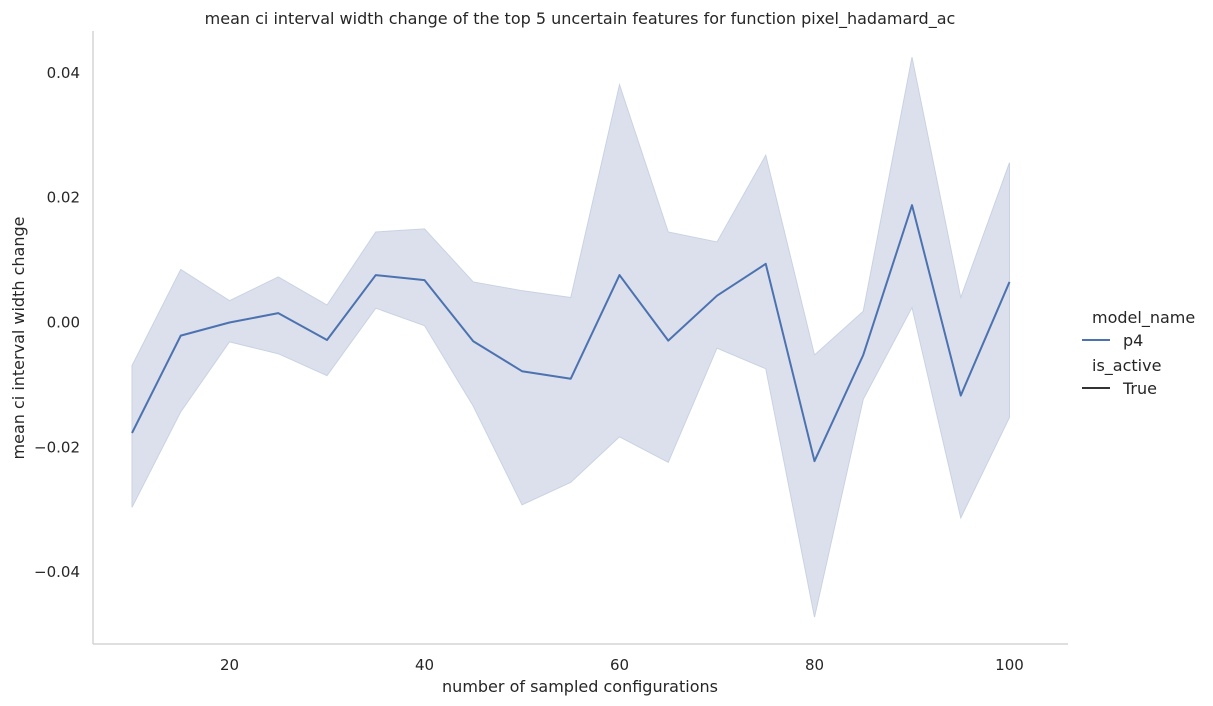  I want to click on legend-hue-label: p4, so click(1133, 340).